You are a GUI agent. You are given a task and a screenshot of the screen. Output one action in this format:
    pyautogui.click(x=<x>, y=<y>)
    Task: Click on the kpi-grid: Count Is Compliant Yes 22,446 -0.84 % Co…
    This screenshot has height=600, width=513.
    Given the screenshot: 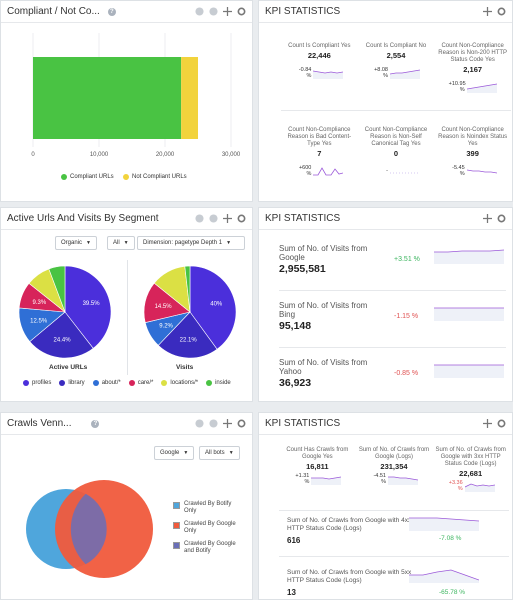 What is the action you would take?
    pyautogui.click(x=396, y=111)
    